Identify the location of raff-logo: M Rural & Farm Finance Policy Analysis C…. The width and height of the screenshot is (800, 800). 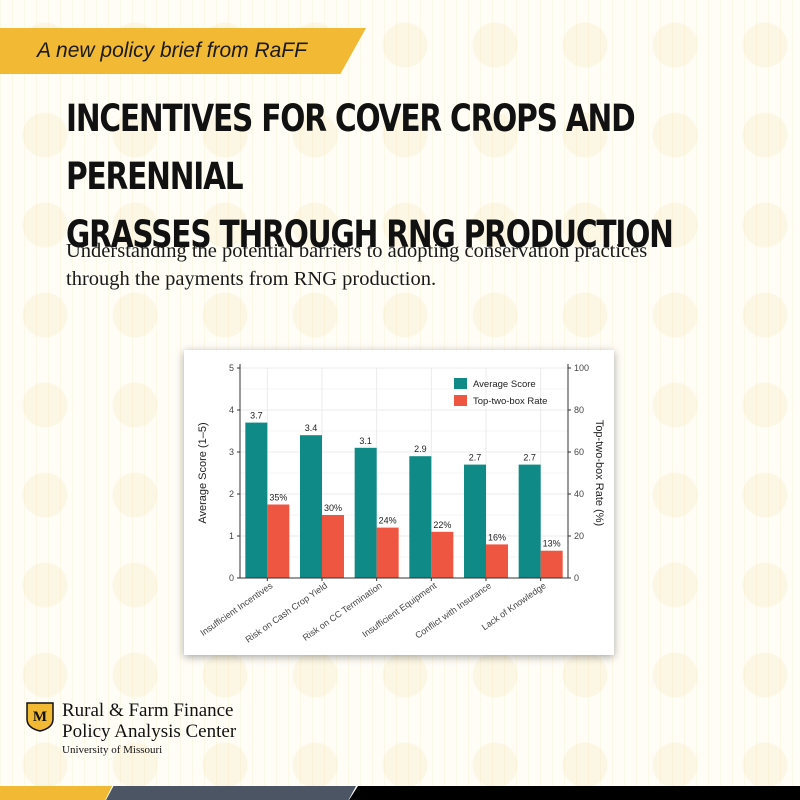
(131, 728).